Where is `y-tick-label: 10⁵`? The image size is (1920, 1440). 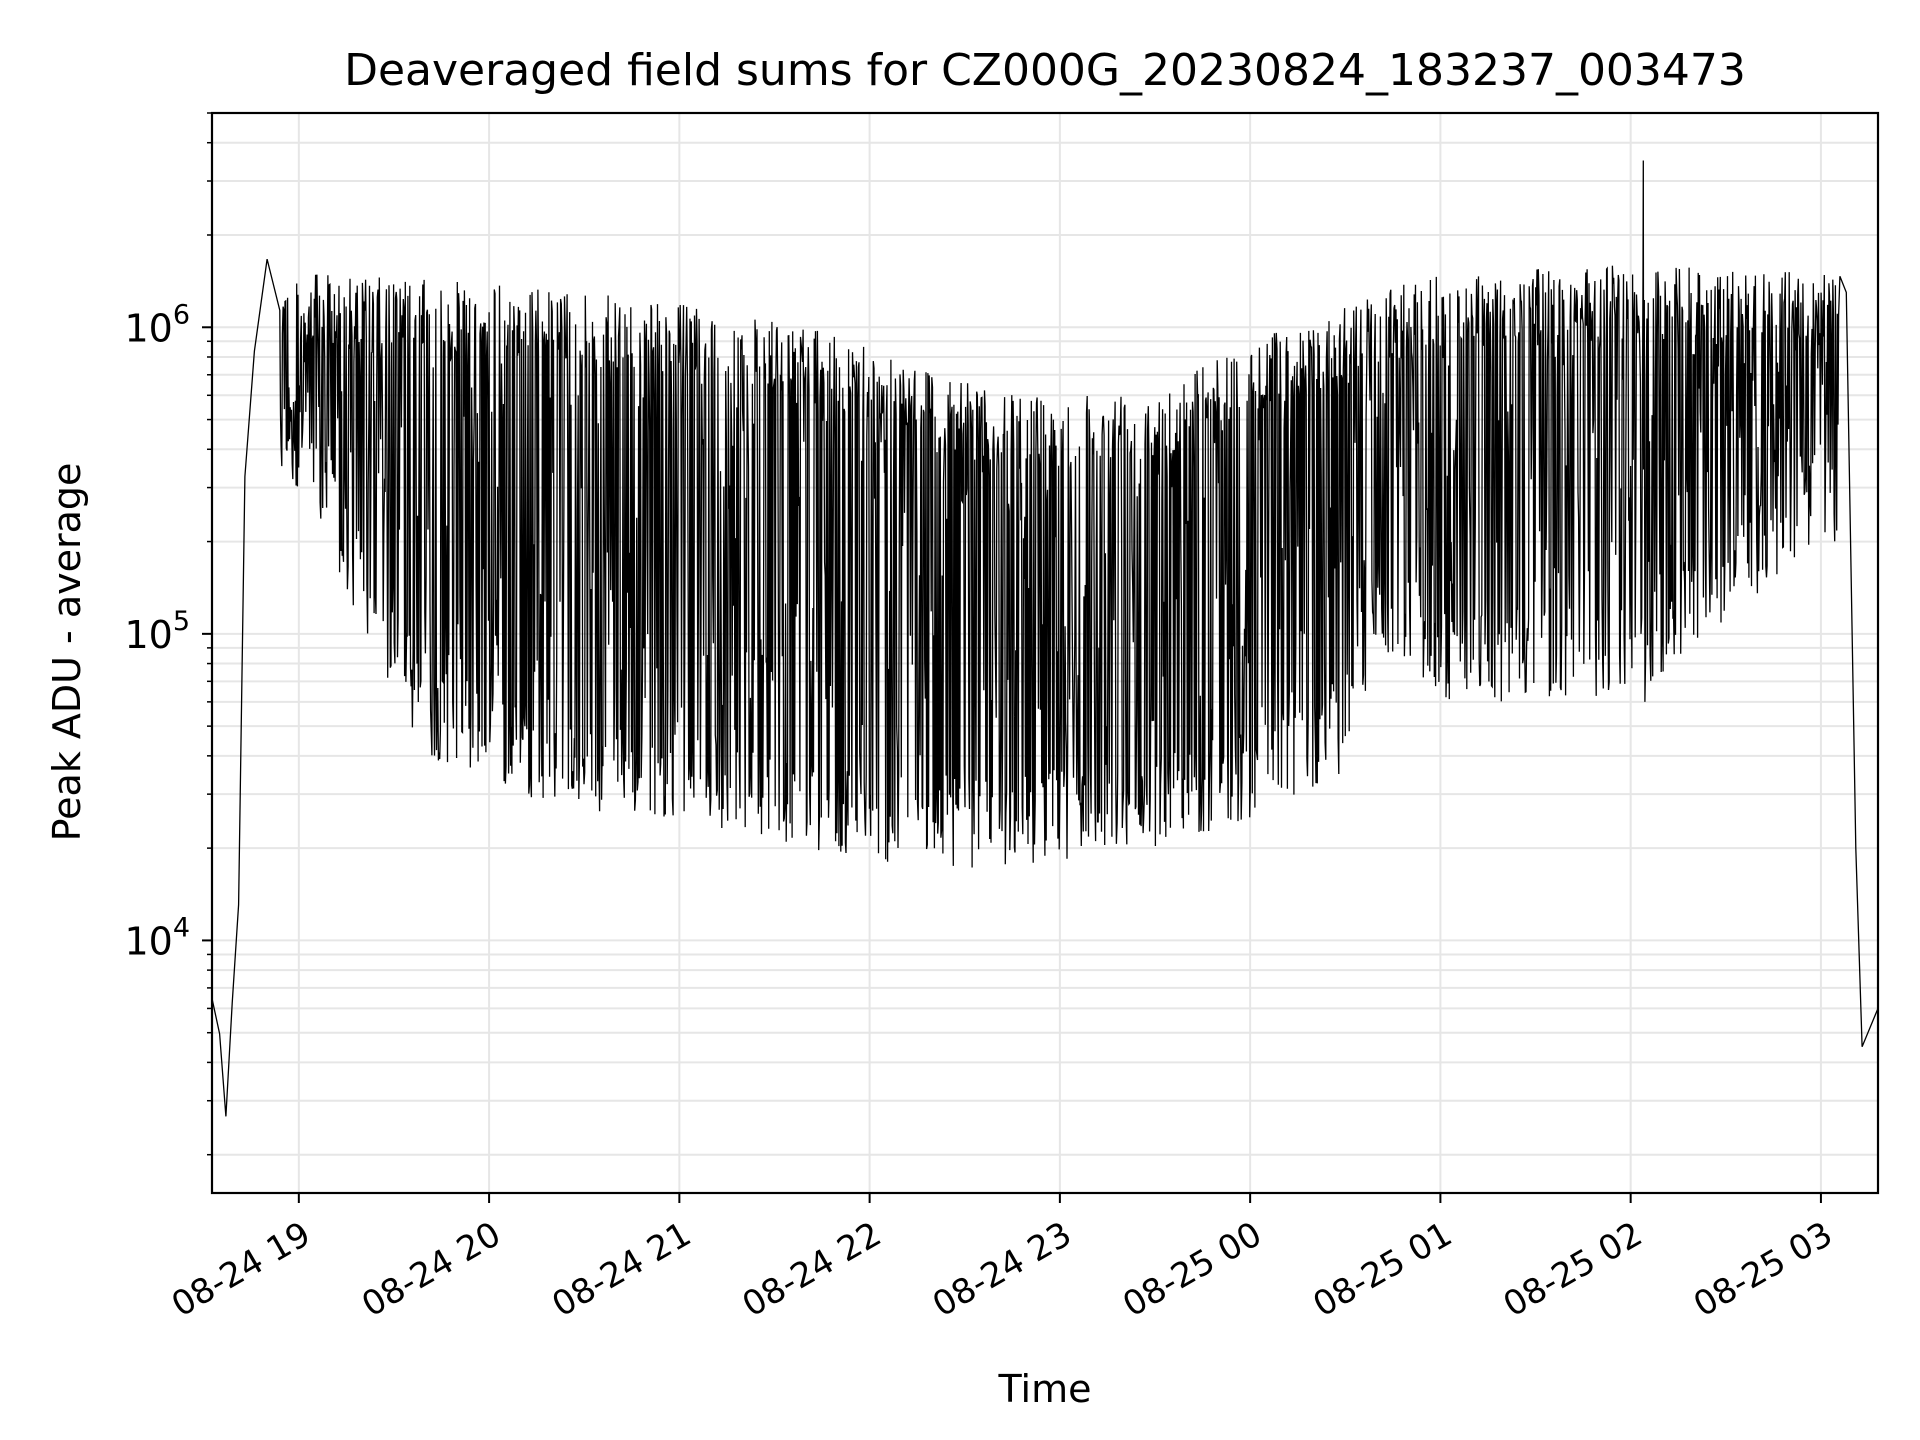 y-tick-label: 10⁵ is located at coordinates (157, 631).